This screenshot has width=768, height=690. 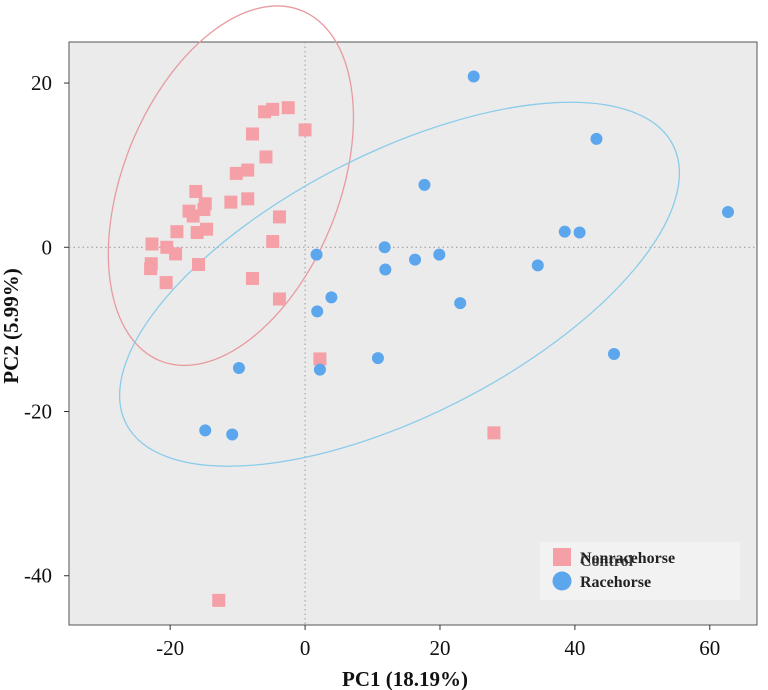 I want to click on y-tick-label: 0, so click(x=47, y=247).